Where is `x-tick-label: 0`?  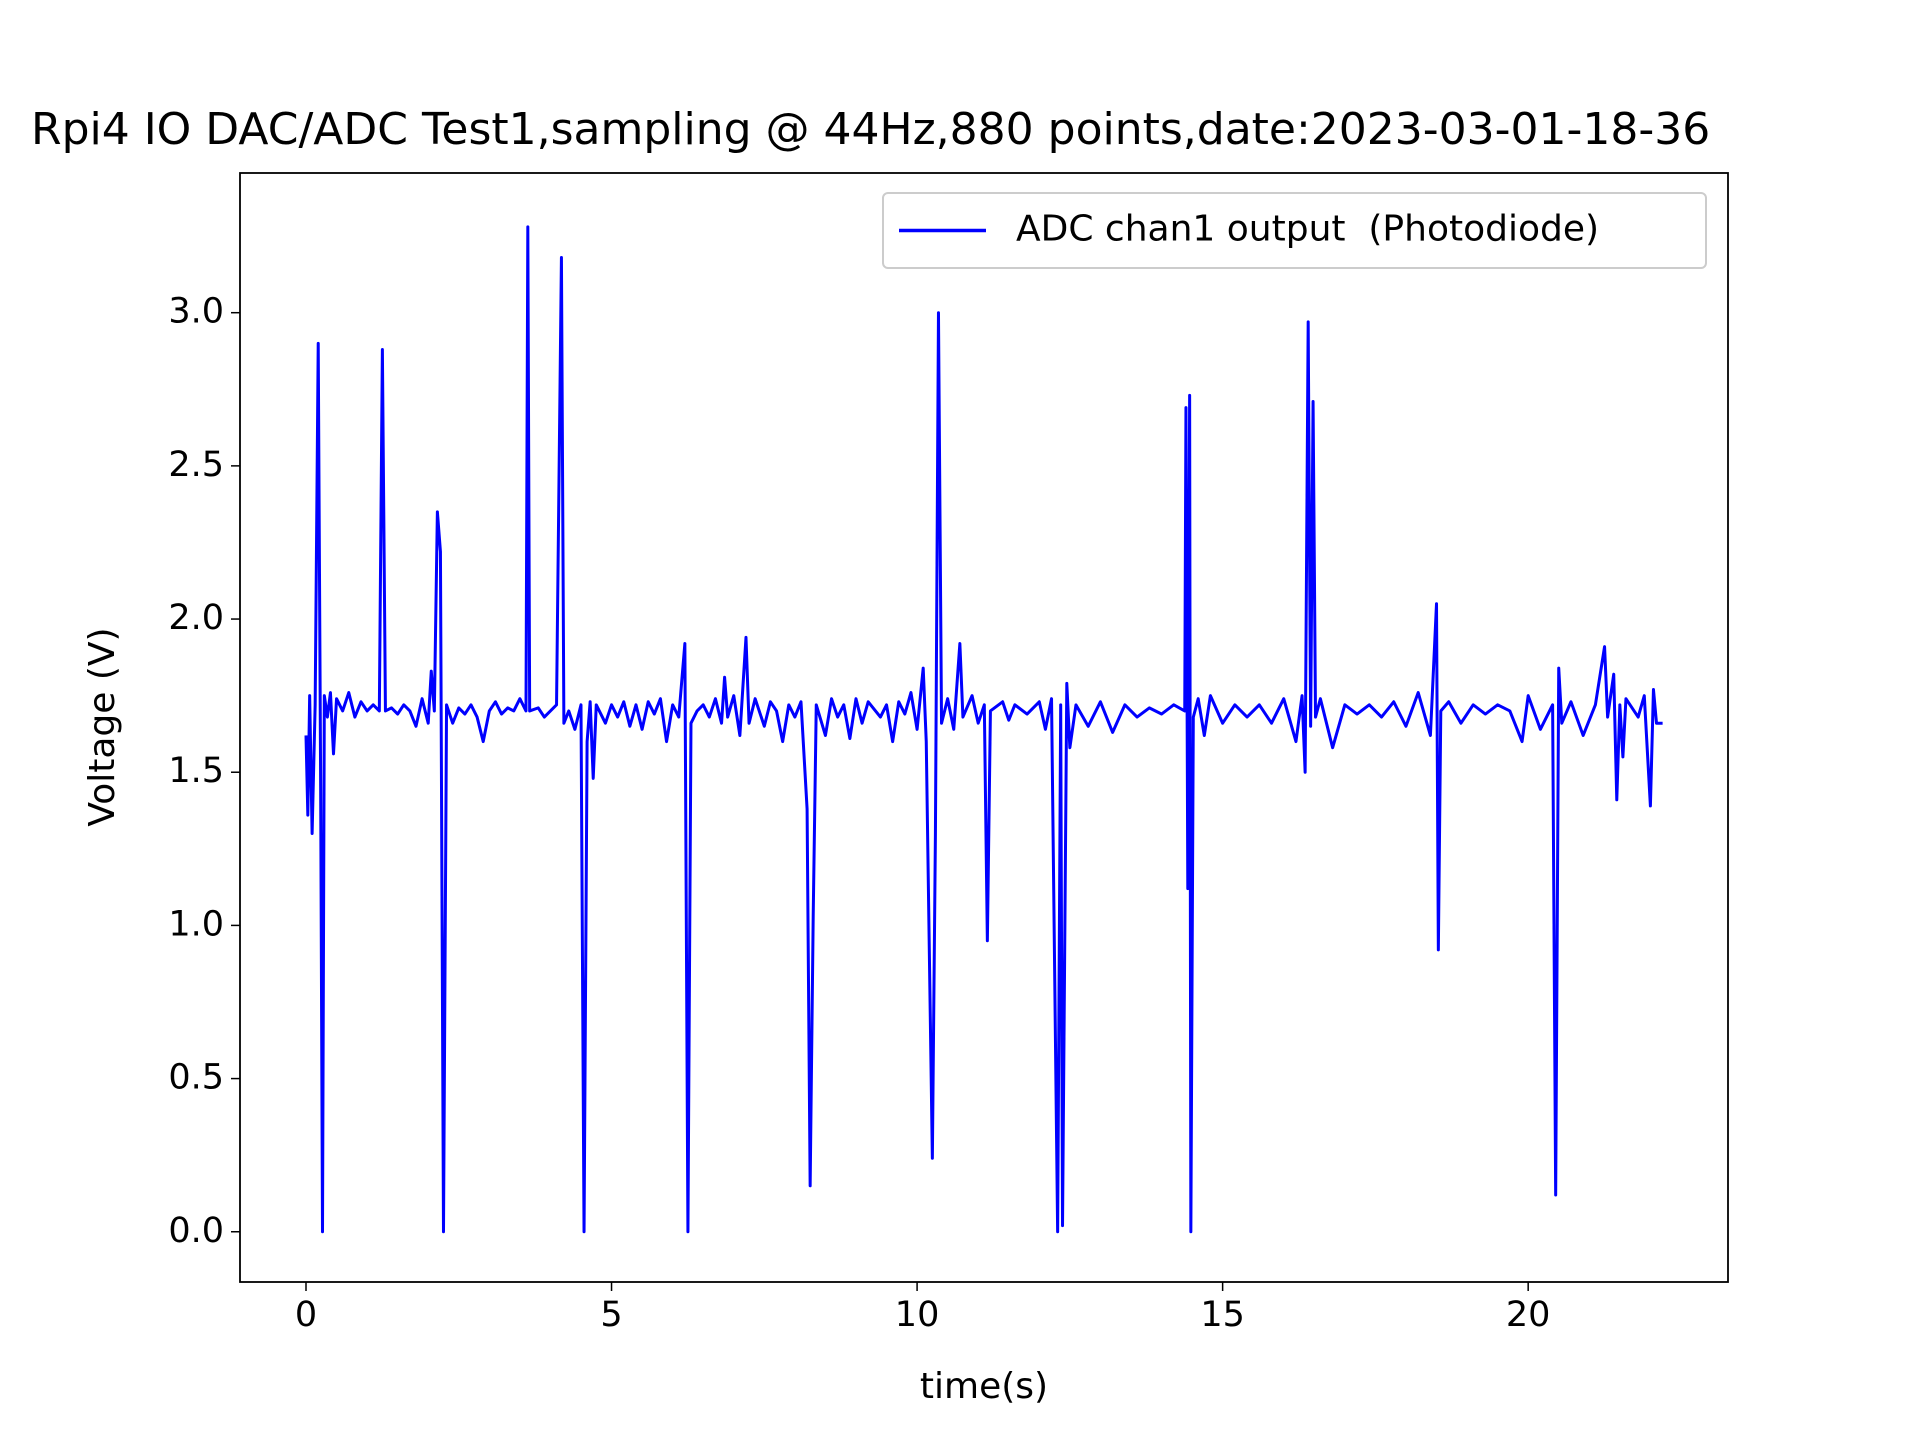
x-tick-label: 0 is located at coordinates (306, 1315).